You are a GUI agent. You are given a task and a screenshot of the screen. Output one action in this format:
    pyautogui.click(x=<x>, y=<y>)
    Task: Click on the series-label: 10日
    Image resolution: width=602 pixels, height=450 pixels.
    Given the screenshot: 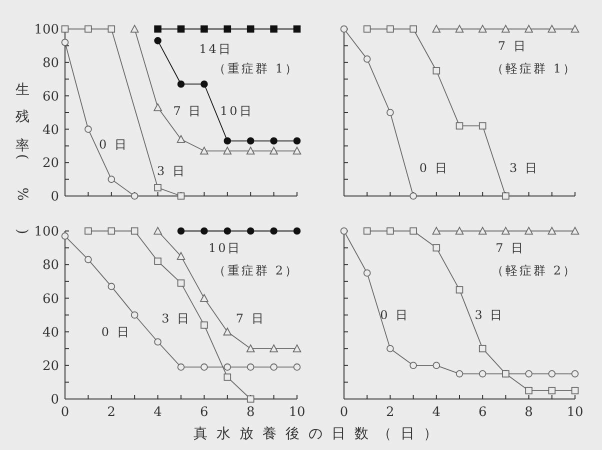 What is the action you would take?
    pyautogui.click(x=237, y=111)
    